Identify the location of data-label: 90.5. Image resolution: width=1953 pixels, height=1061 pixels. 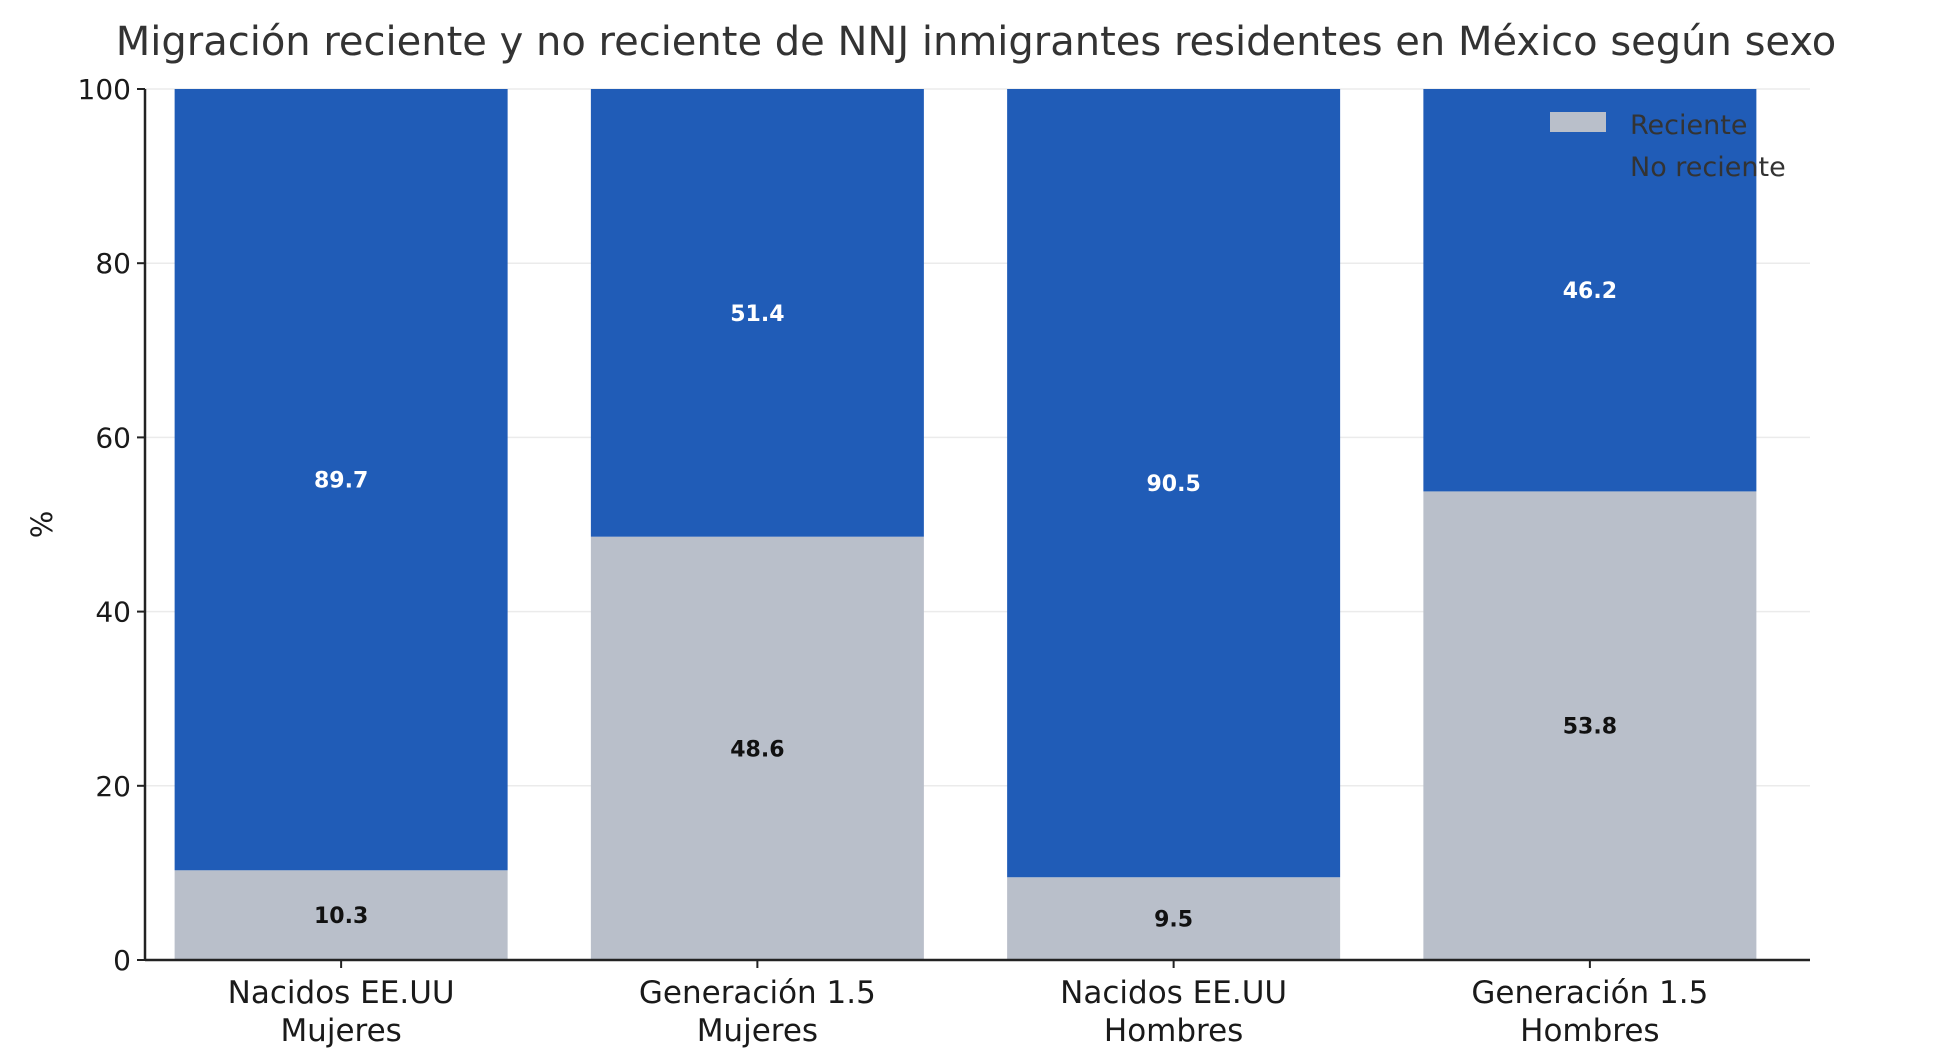
(1173, 484).